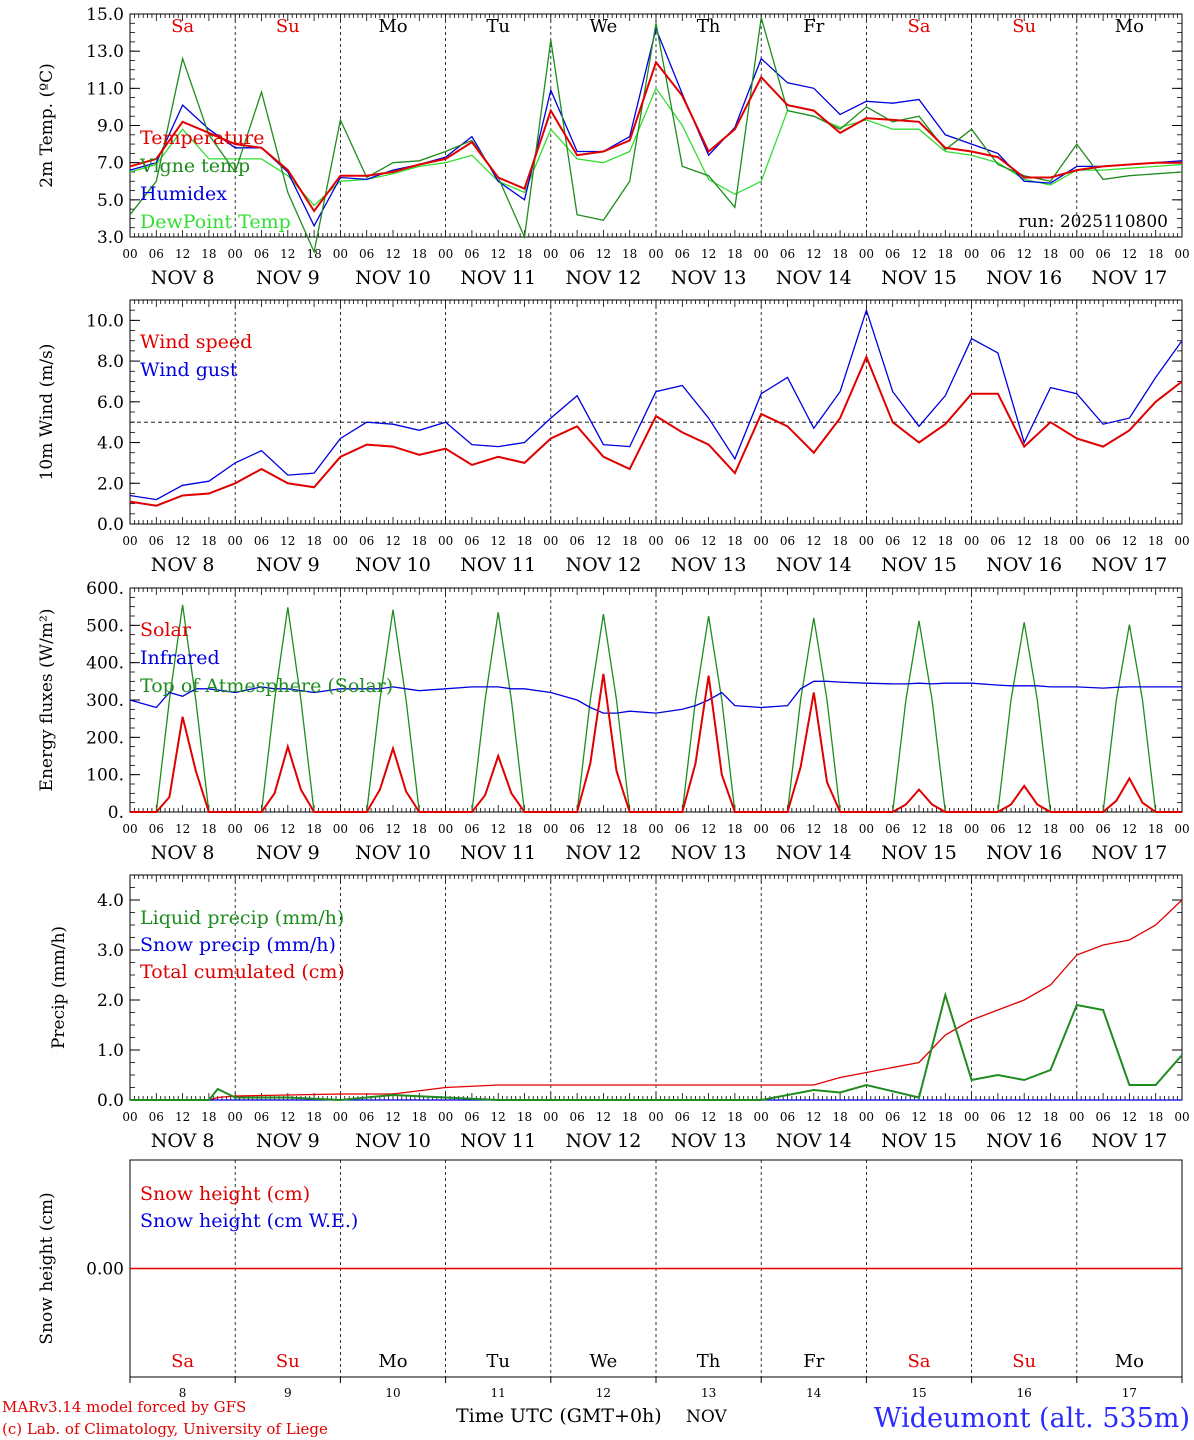 The width and height of the screenshot is (1194, 1440). I want to click on y-tick-label: 4.0, so click(110, 901).